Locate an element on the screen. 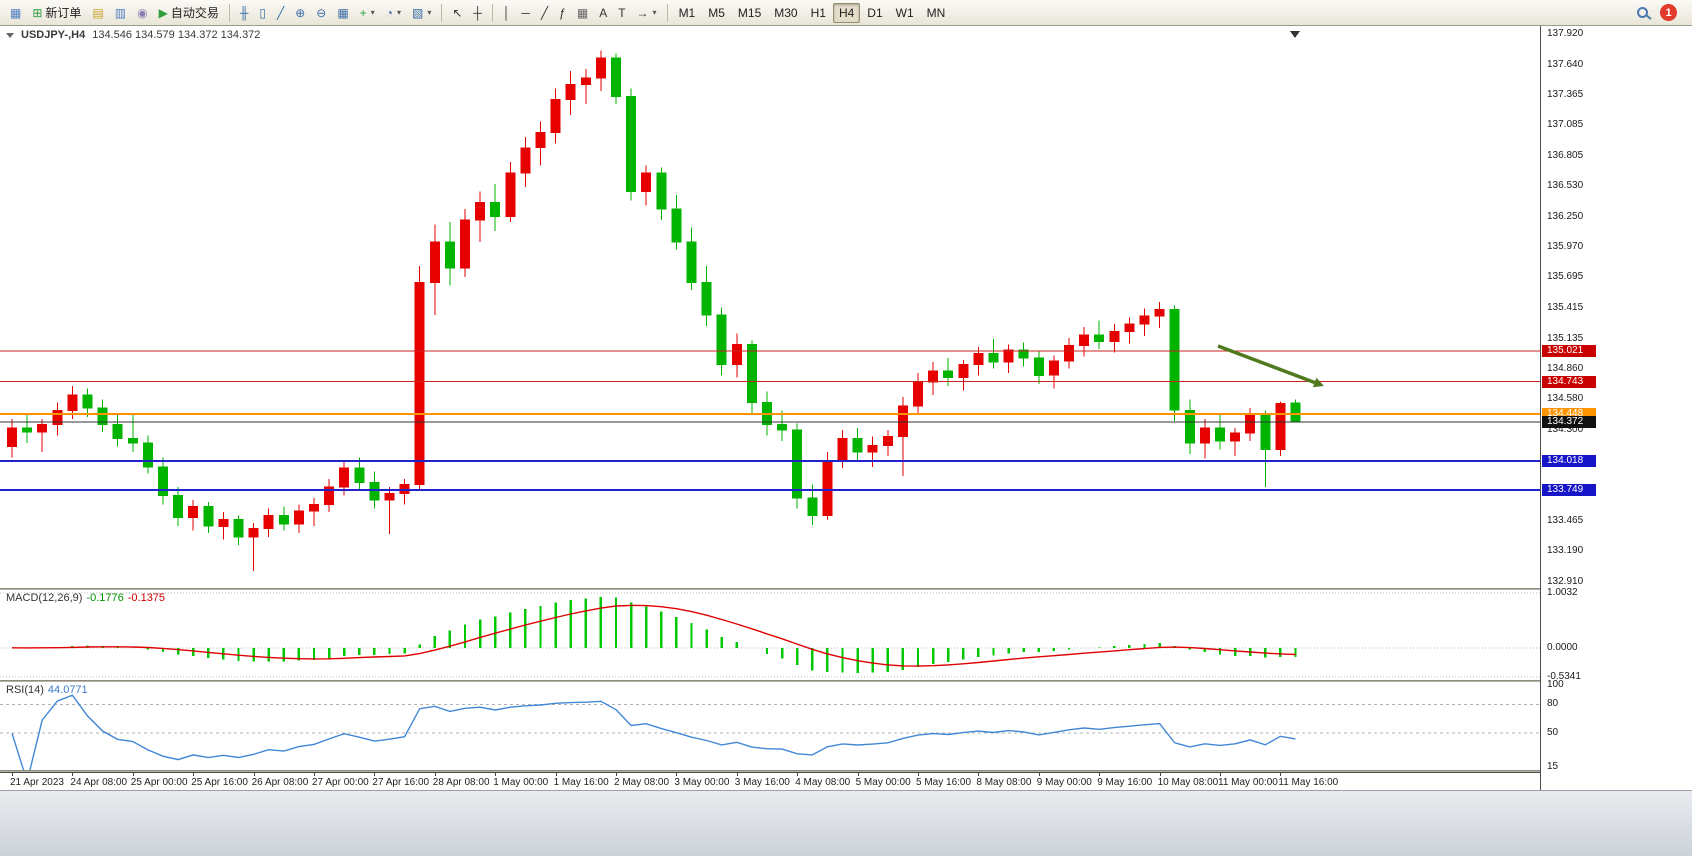  rsi-chart is located at coordinates (770, 726).